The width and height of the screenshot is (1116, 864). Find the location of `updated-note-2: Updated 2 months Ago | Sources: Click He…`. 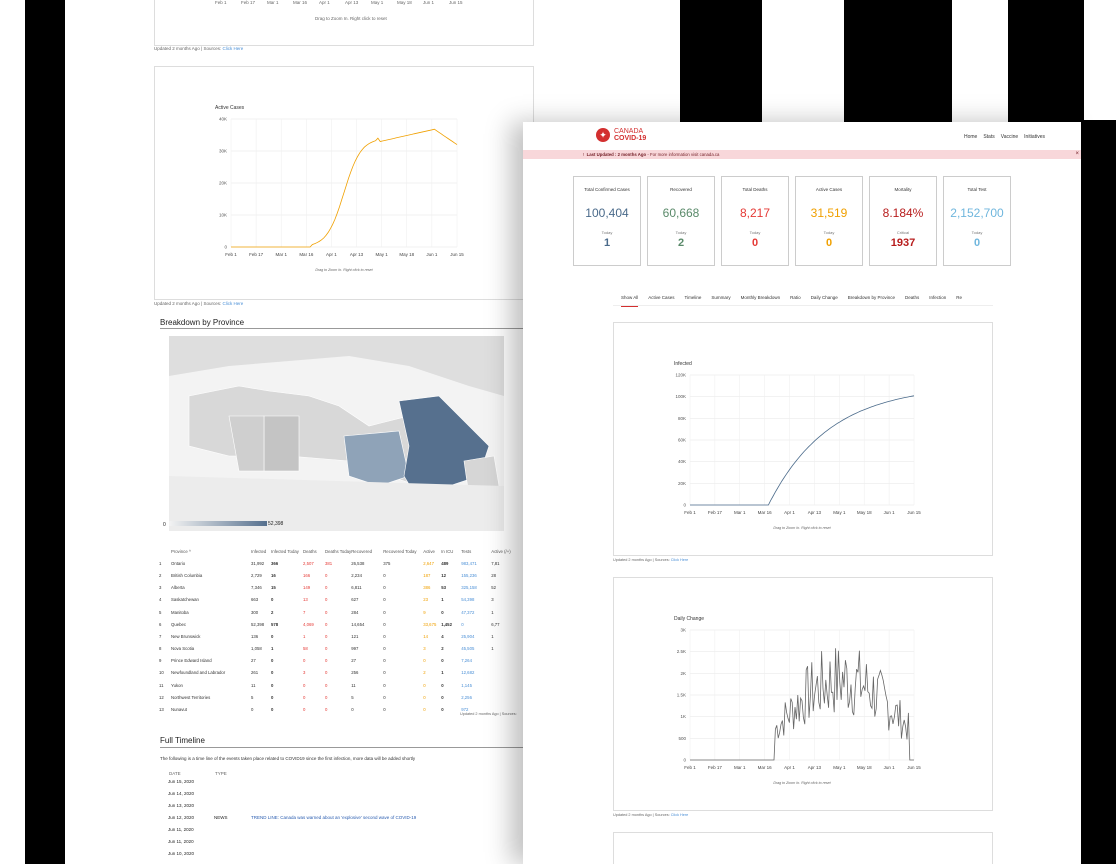

updated-note-2: Updated 2 months Ago | Sources: Click He… is located at coordinates (199, 303).